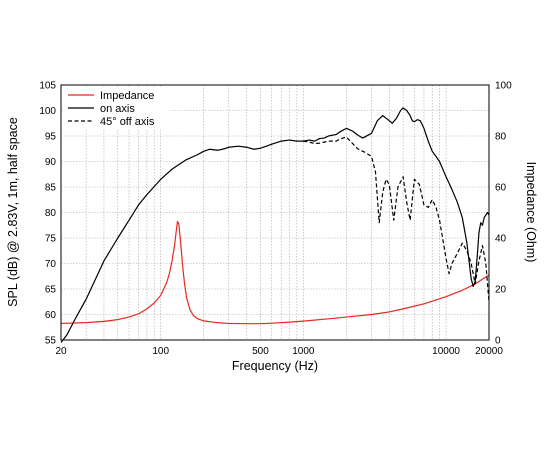 The image size is (550, 450). I want to click on legend-label-impedance: Impedance, so click(127, 96).